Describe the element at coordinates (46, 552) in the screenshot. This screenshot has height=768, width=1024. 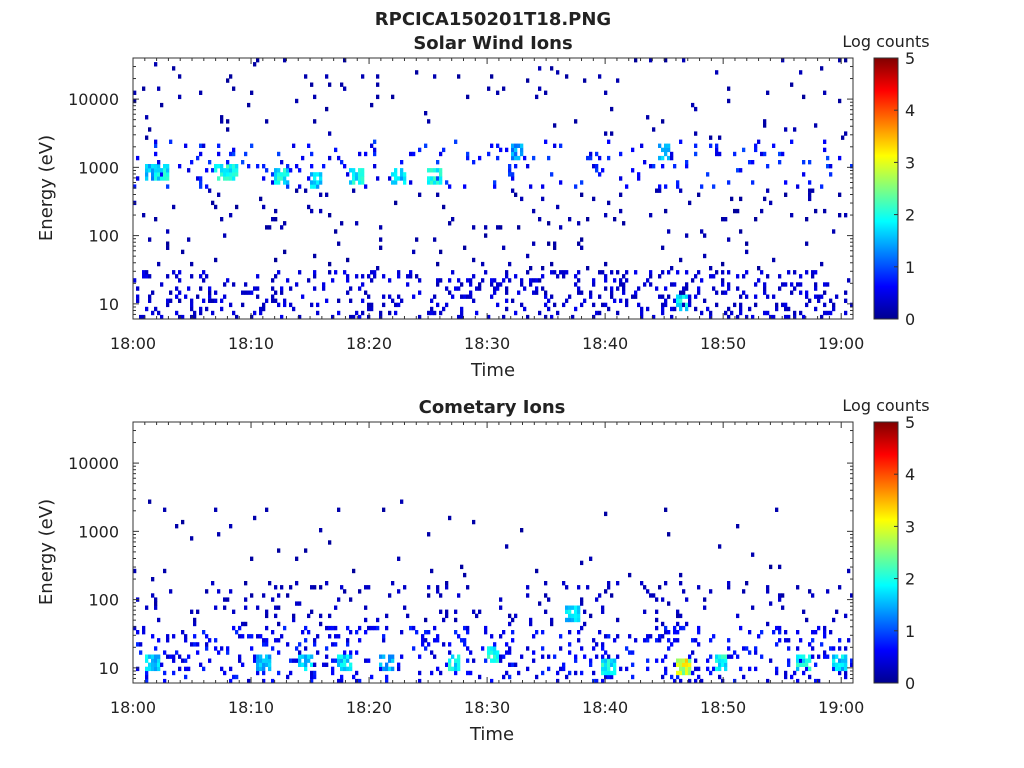
I see `y-axis-label: Energy (eV)` at that location.